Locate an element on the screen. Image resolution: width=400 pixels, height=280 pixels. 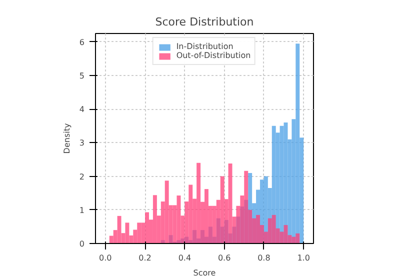
y-tick-label: 5 is located at coordinates (82, 76).